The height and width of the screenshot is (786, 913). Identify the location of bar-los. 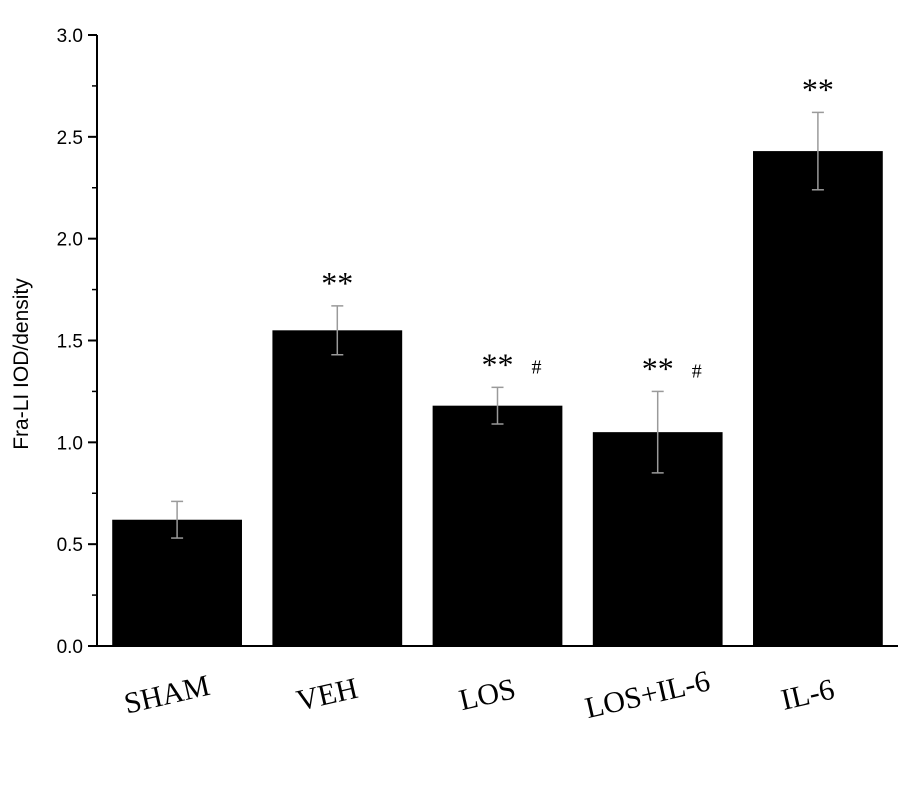
(497, 525).